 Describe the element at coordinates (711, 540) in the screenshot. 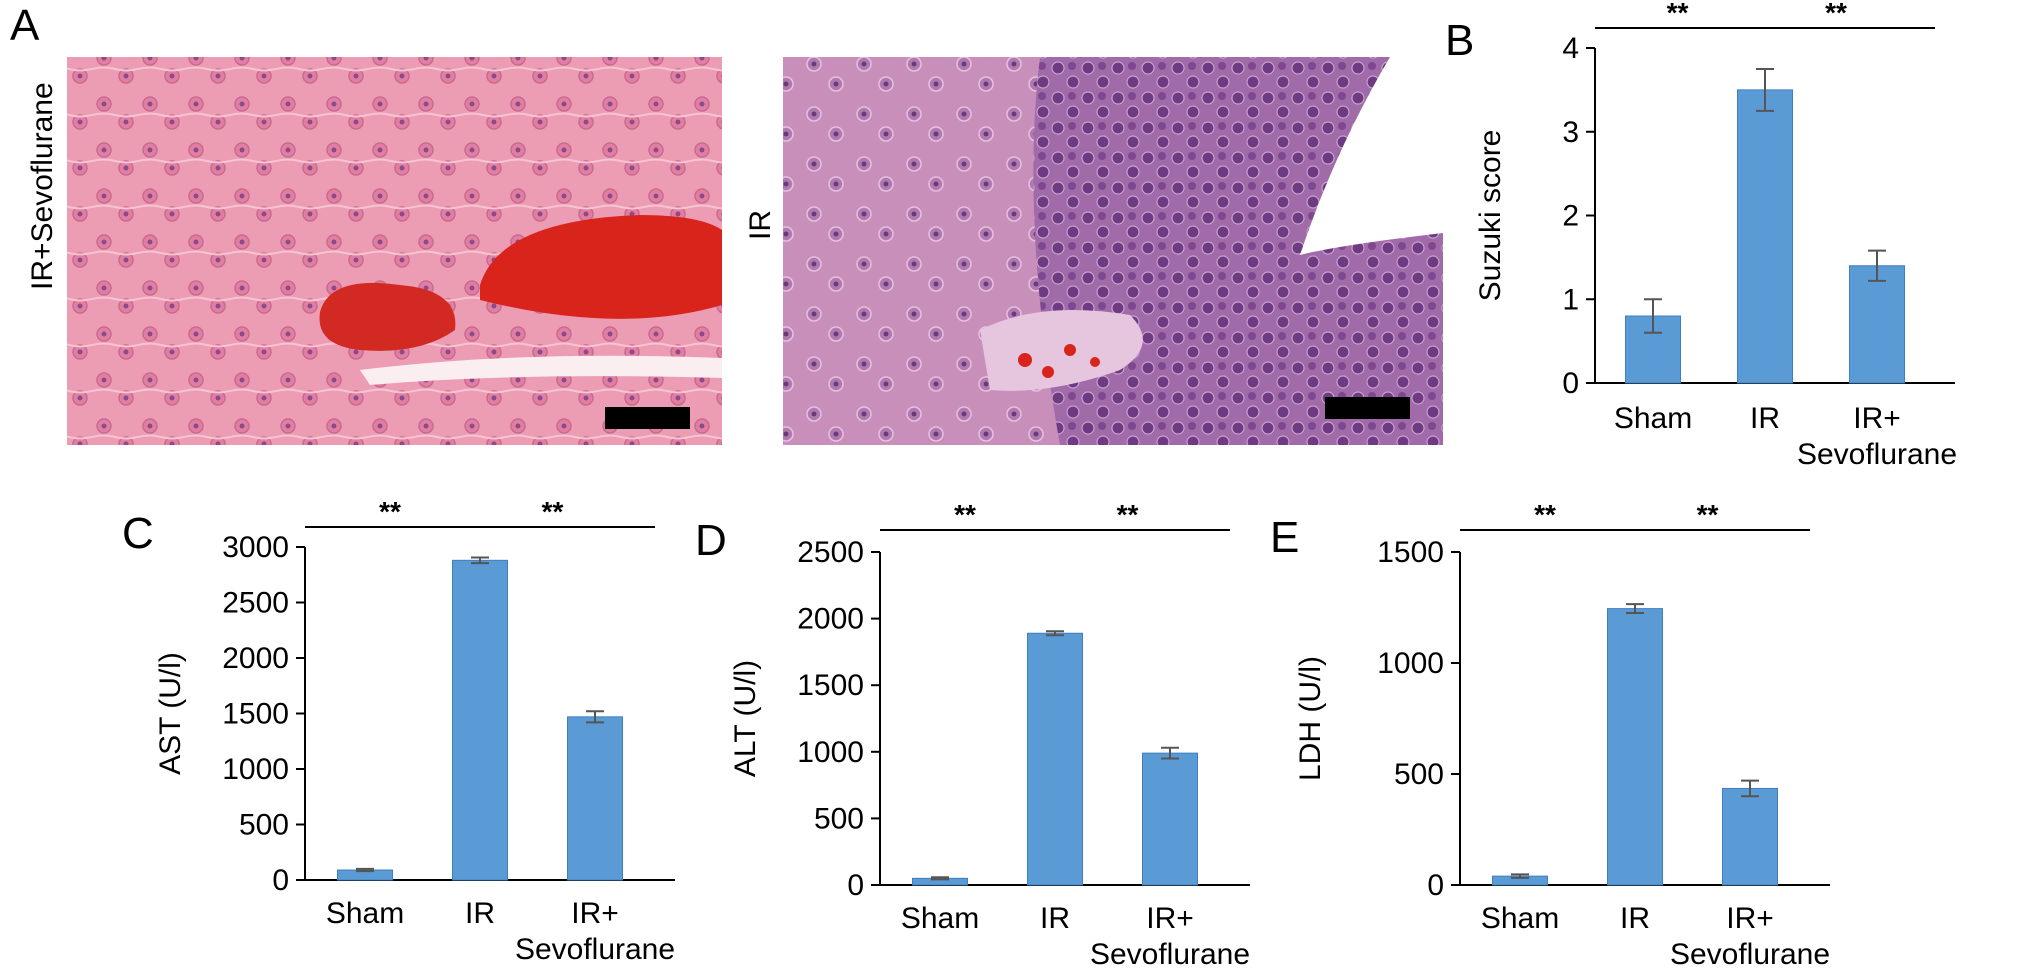

I see `panel-label-d: D` at that location.